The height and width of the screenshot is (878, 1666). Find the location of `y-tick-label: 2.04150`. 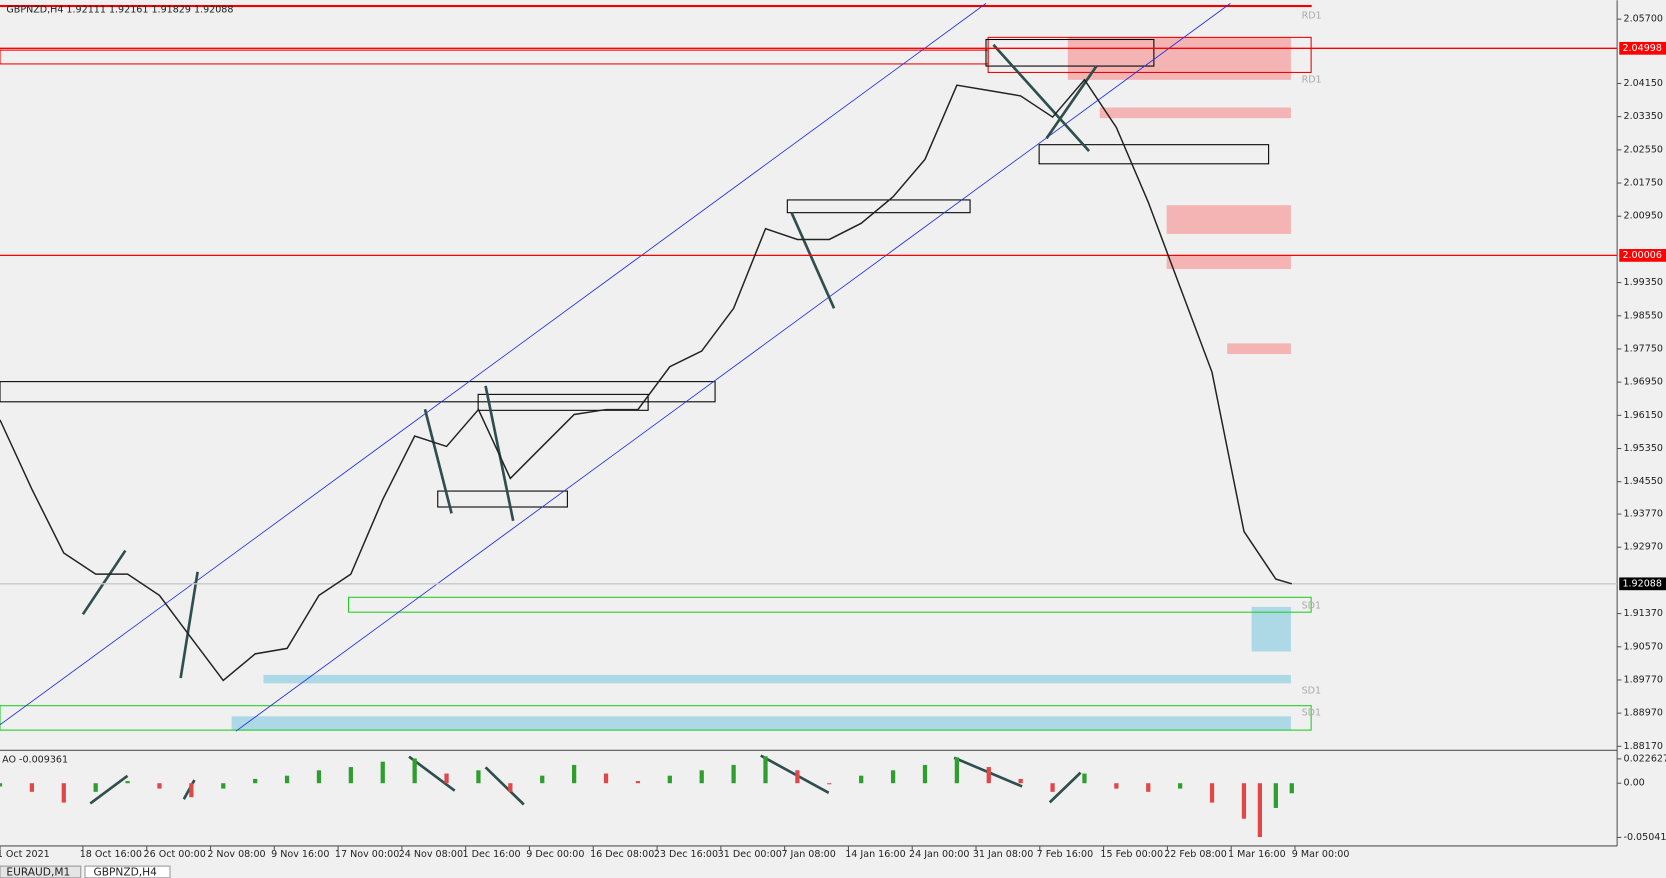

y-tick-label: 2.04150 is located at coordinates (1643, 83).